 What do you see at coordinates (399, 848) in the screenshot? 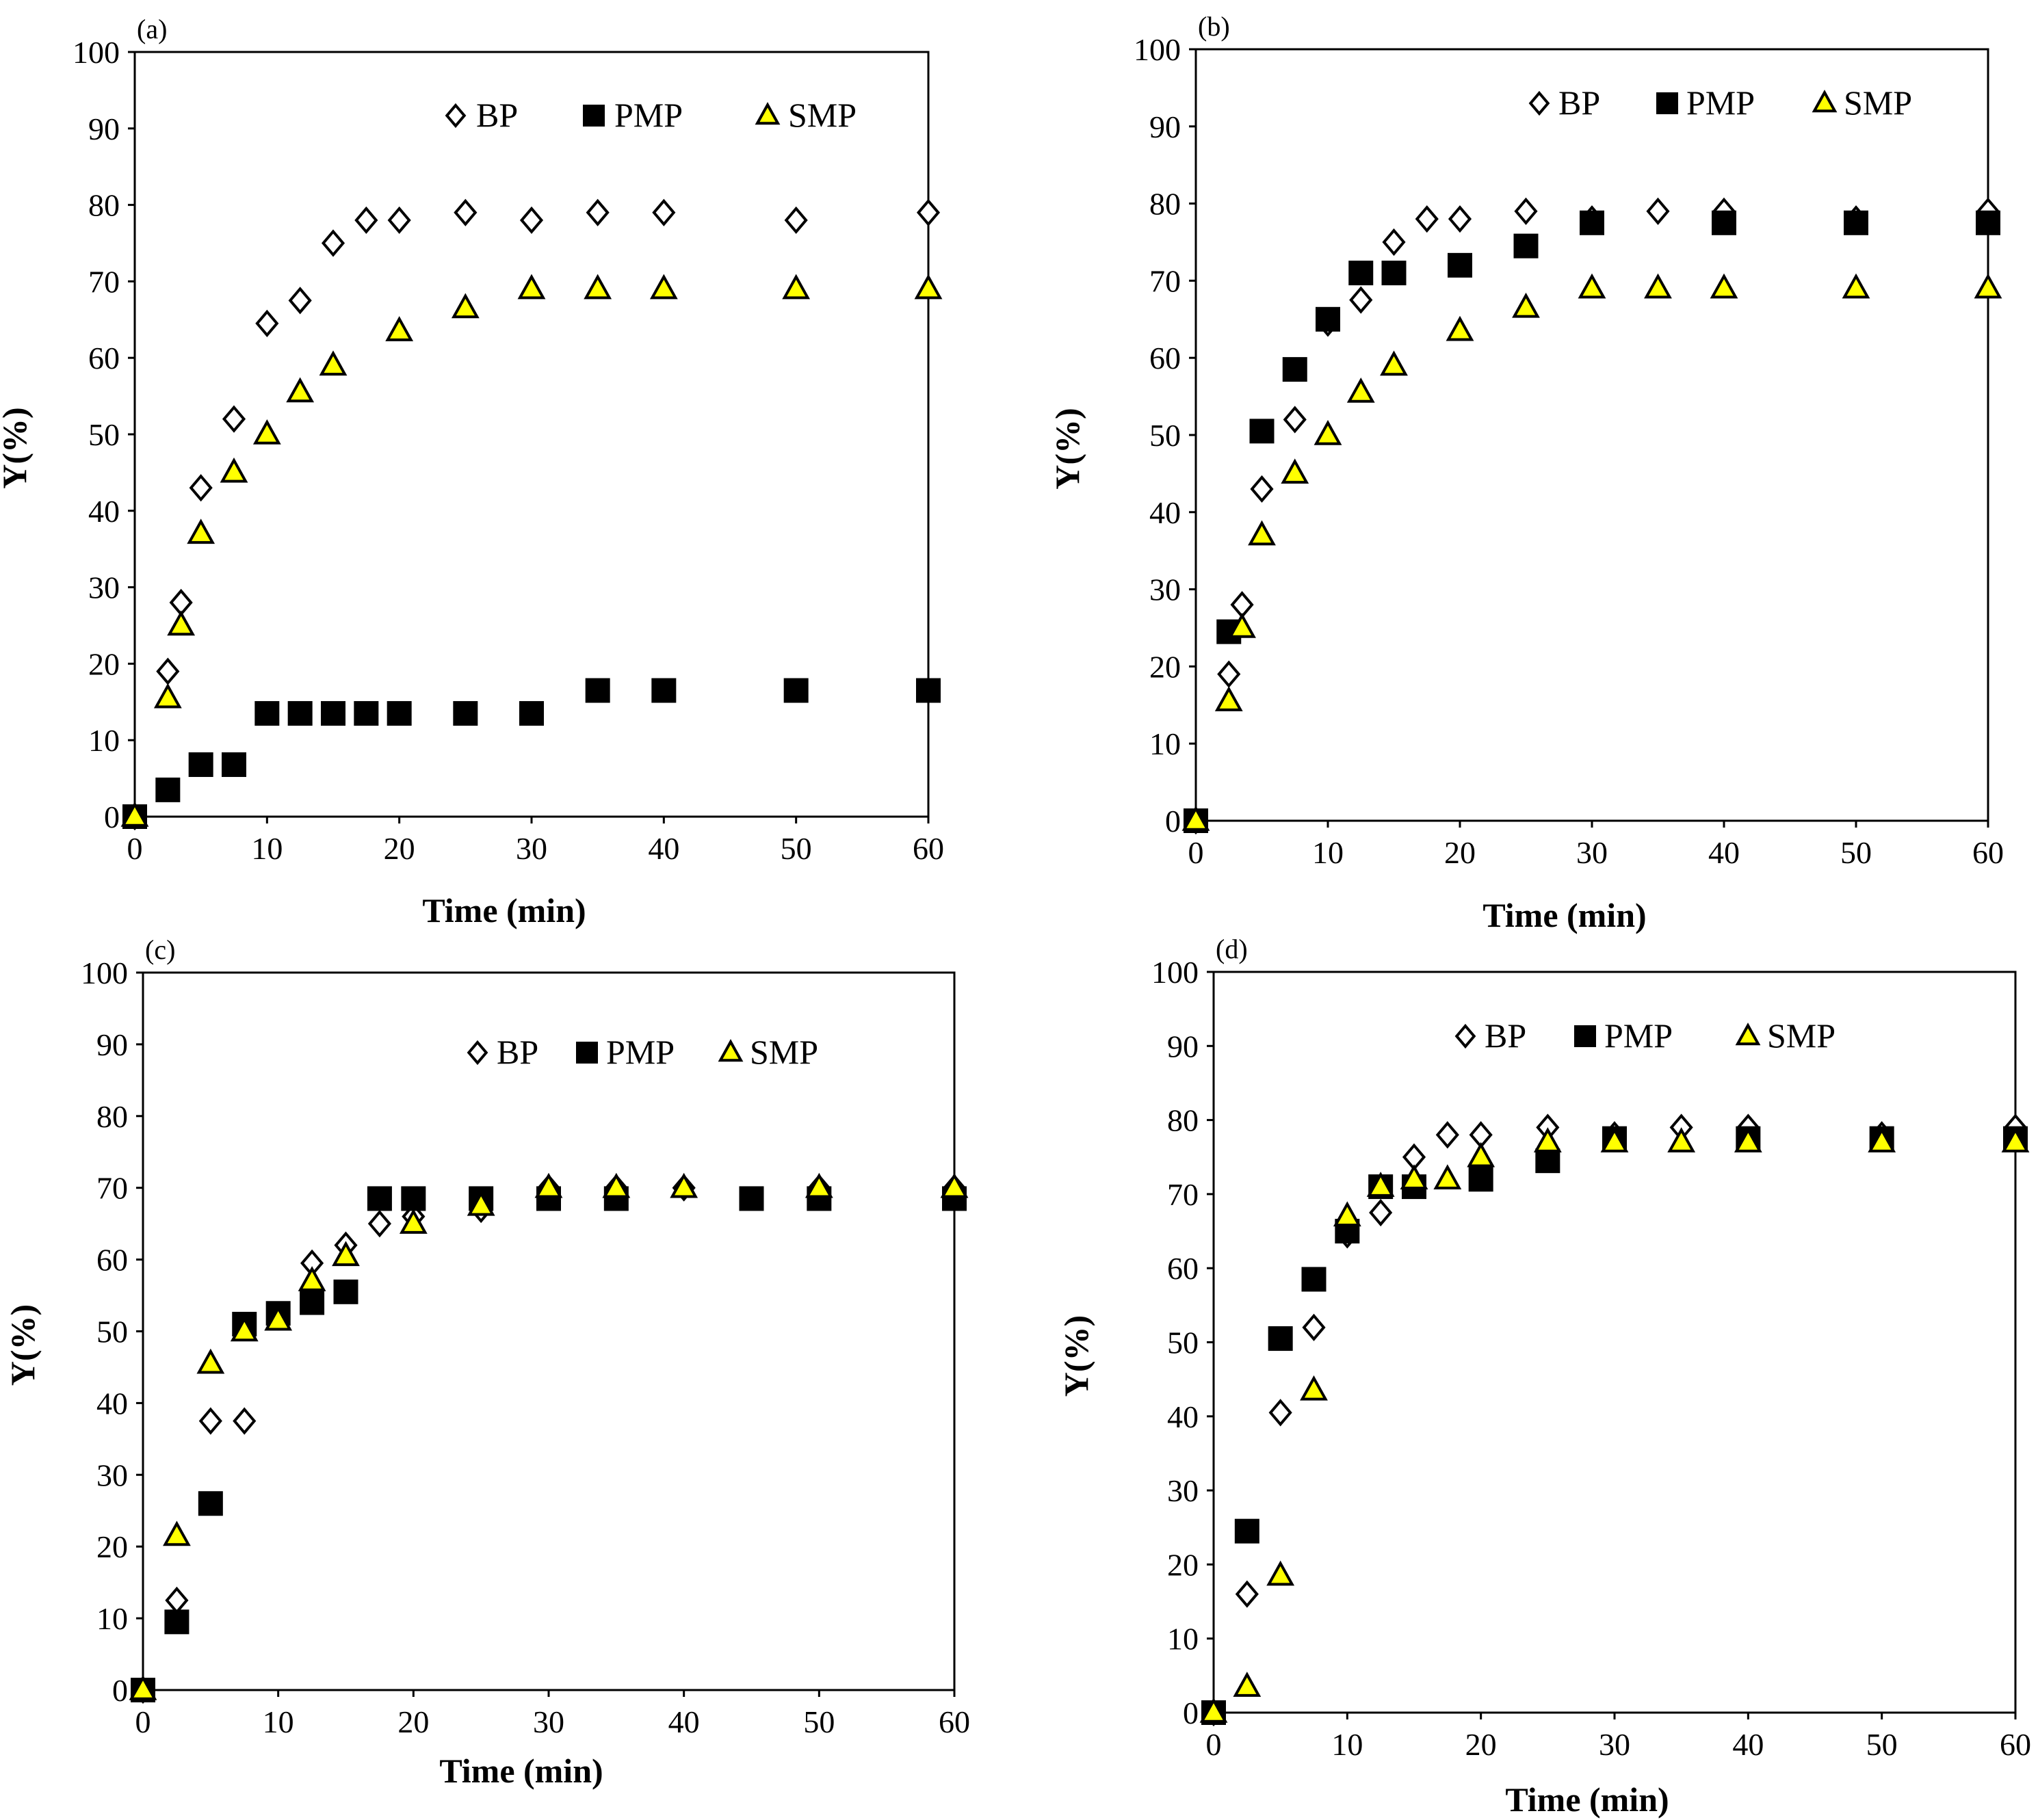
I see `x-tick-label: 20` at bounding box center [399, 848].